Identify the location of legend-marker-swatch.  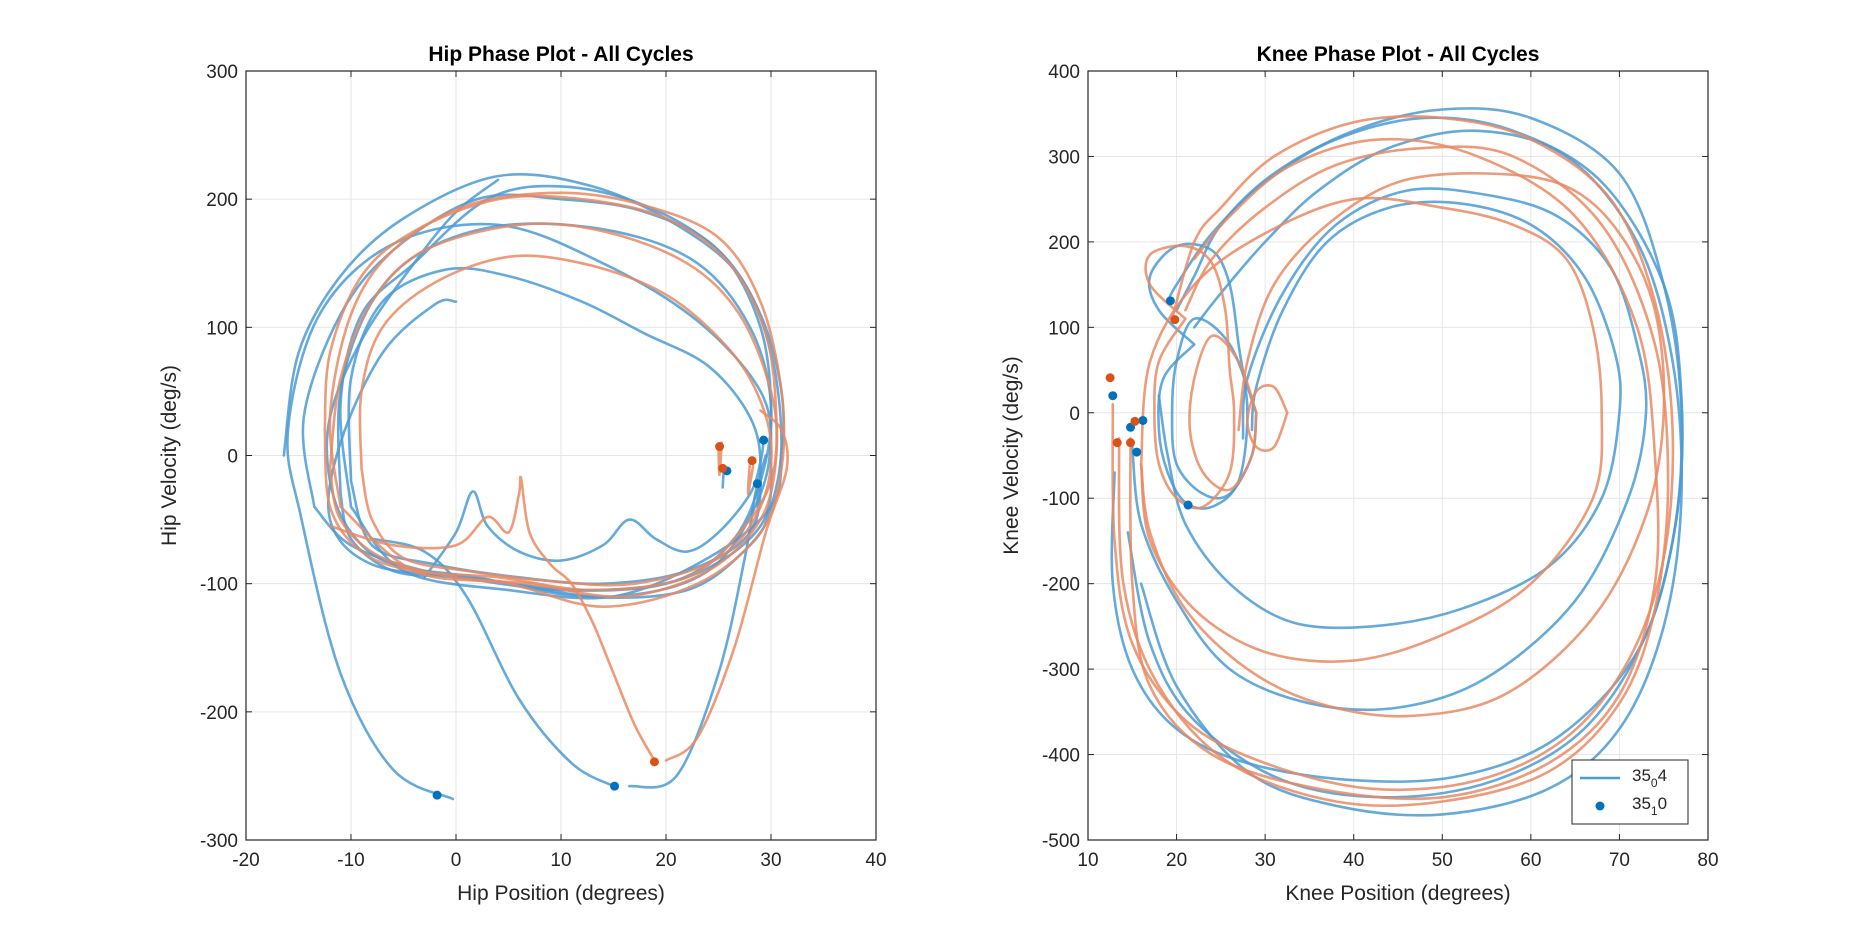
(1600, 806).